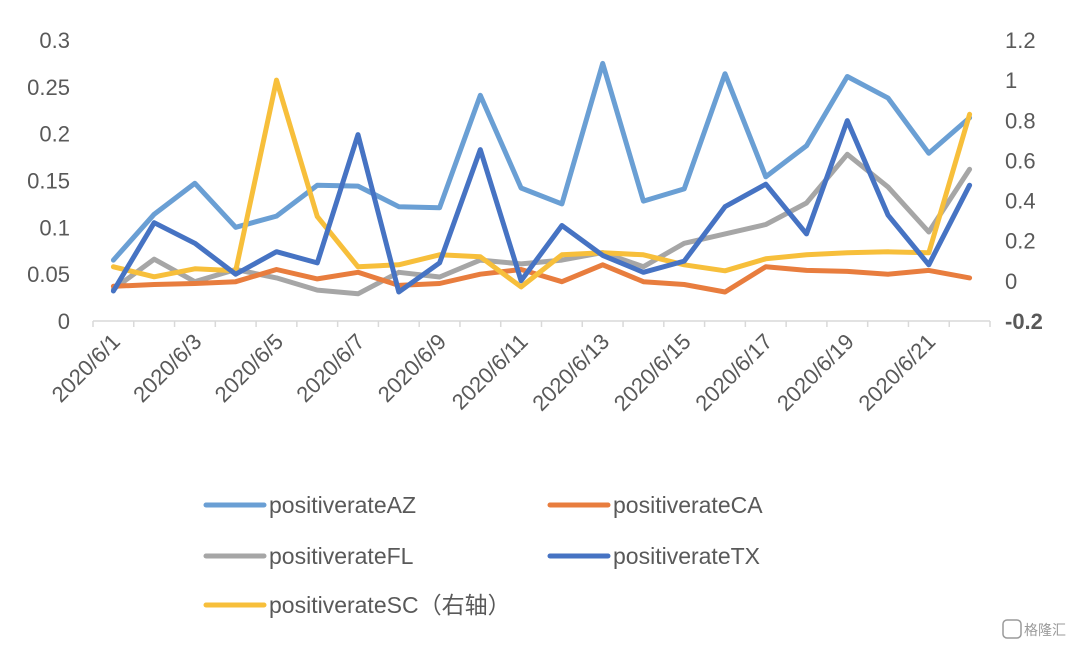  Describe the element at coordinates (412, 368) in the screenshot. I see `x-tick-label: 2020/6/9` at that location.